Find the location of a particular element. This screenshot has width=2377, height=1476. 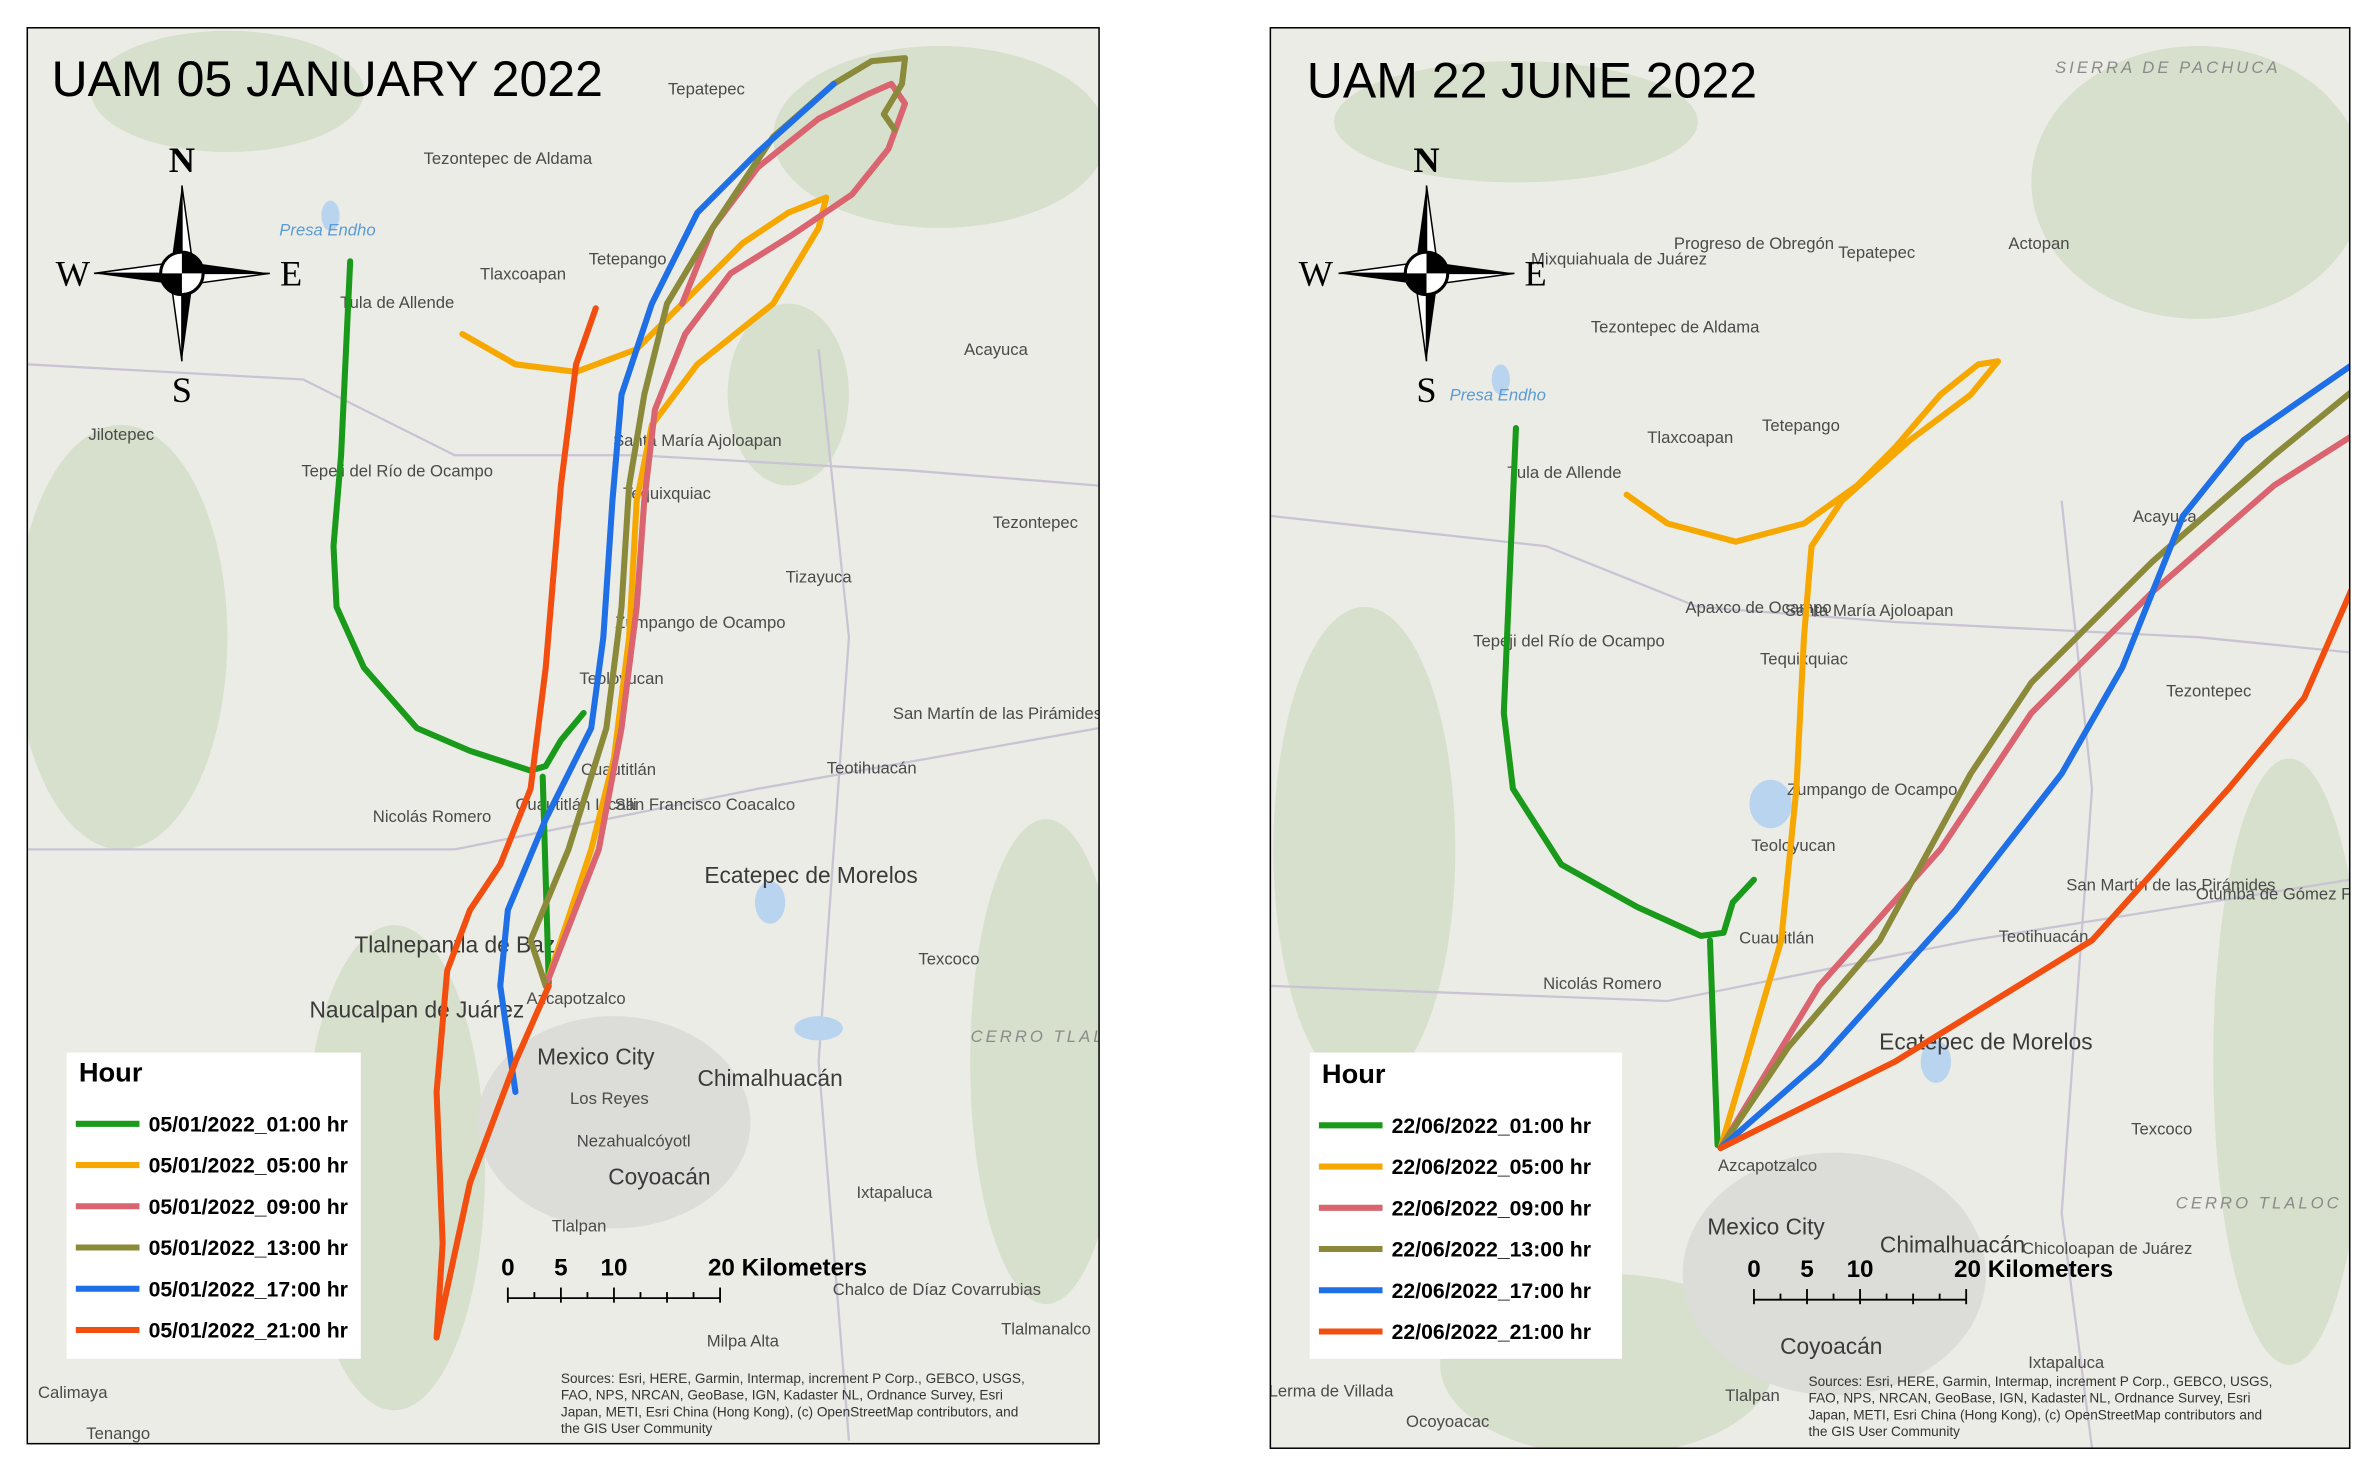

legend-label: 05/01/2022_17:00 hr is located at coordinates (248, 1289).